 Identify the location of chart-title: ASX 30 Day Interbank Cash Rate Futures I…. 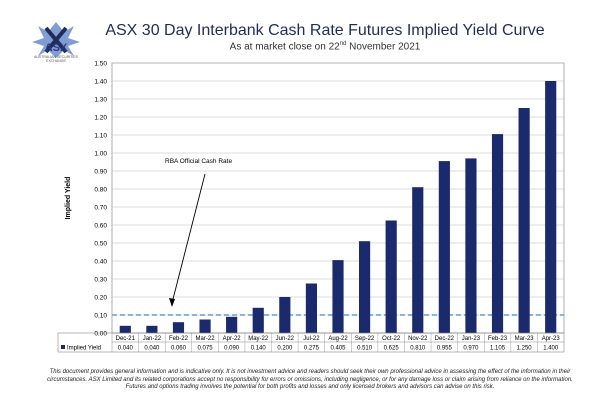
(325, 30).